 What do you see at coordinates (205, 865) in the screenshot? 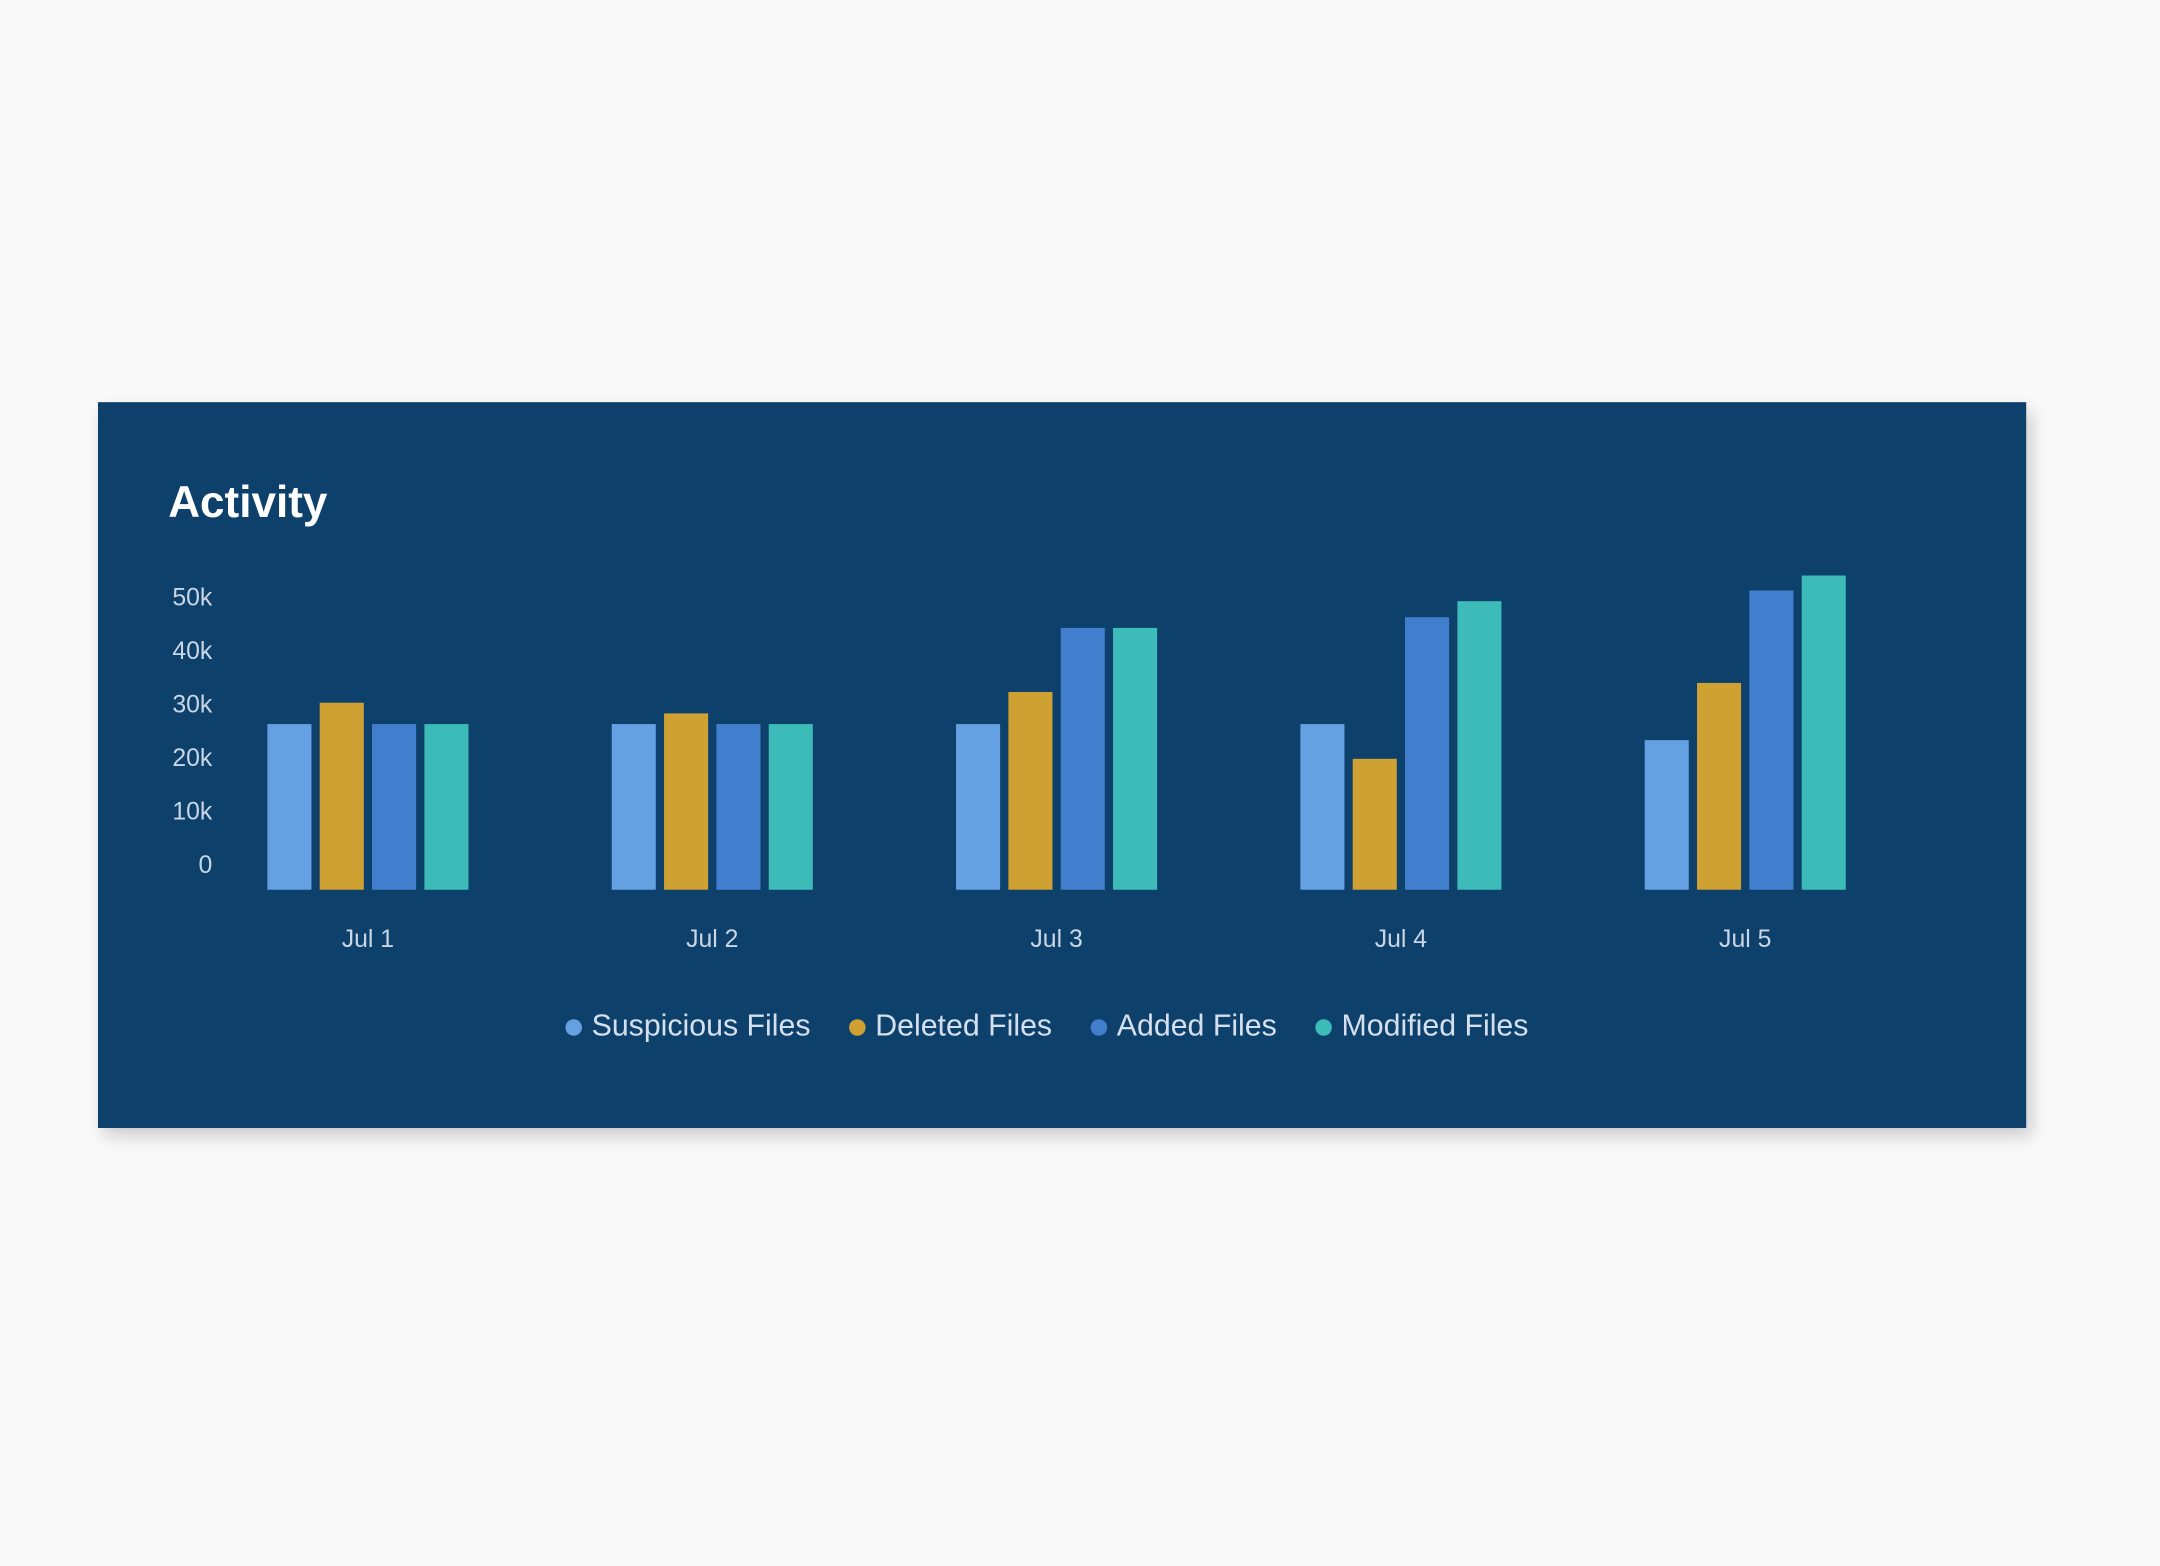
I see `y-tick-label: 0` at bounding box center [205, 865].